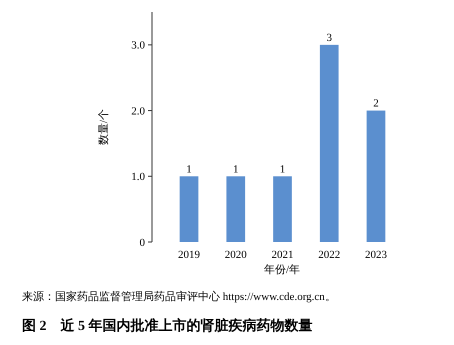  Describe the element at coordinates (138, 46) in the screenshot. I see `y-tick-label: 3.0` at that location.